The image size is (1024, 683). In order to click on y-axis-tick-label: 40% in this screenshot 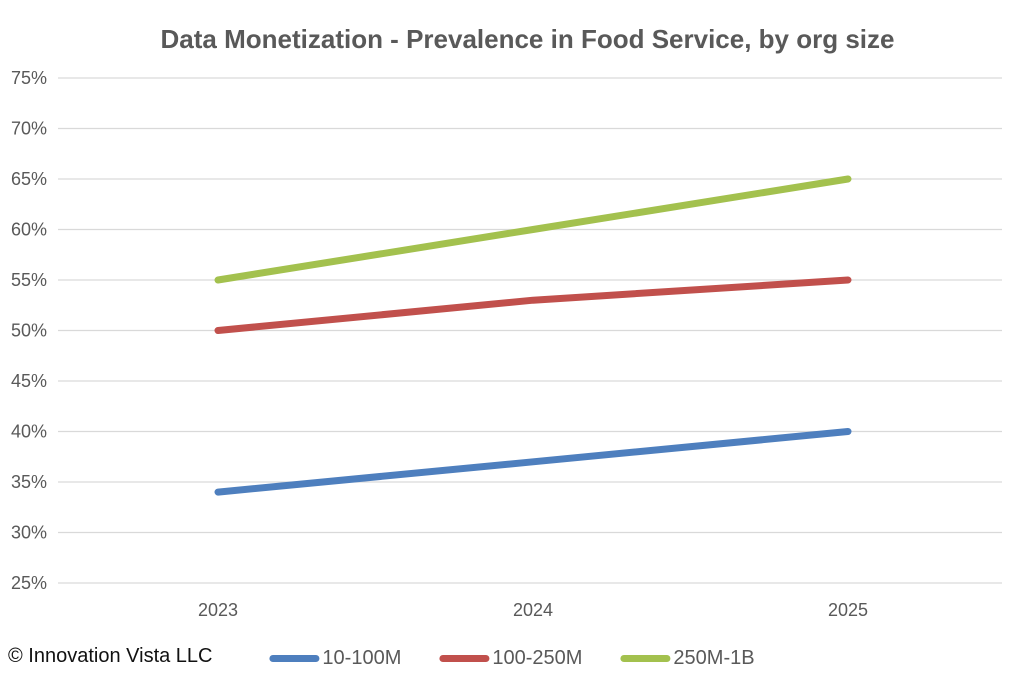, I will do `click(29, 432)`.